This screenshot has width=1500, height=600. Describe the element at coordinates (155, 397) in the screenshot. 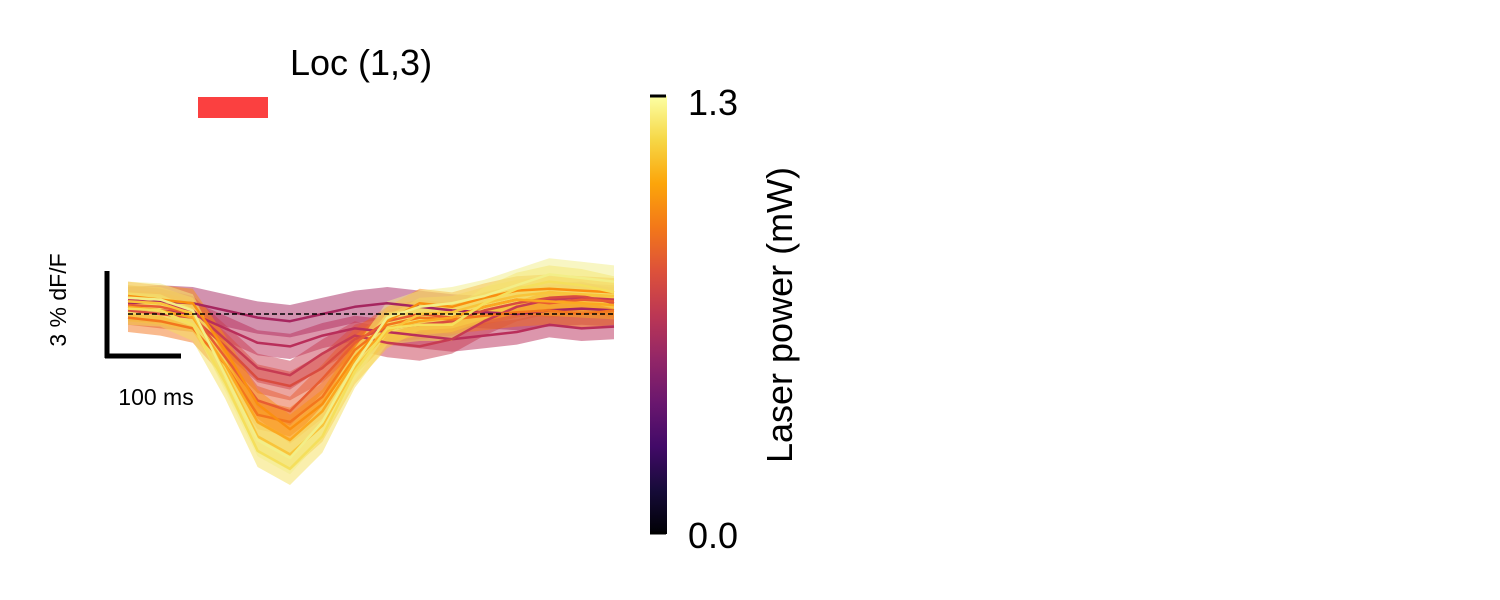

I see `scale-bar-x-label: 100 ms` at that location.